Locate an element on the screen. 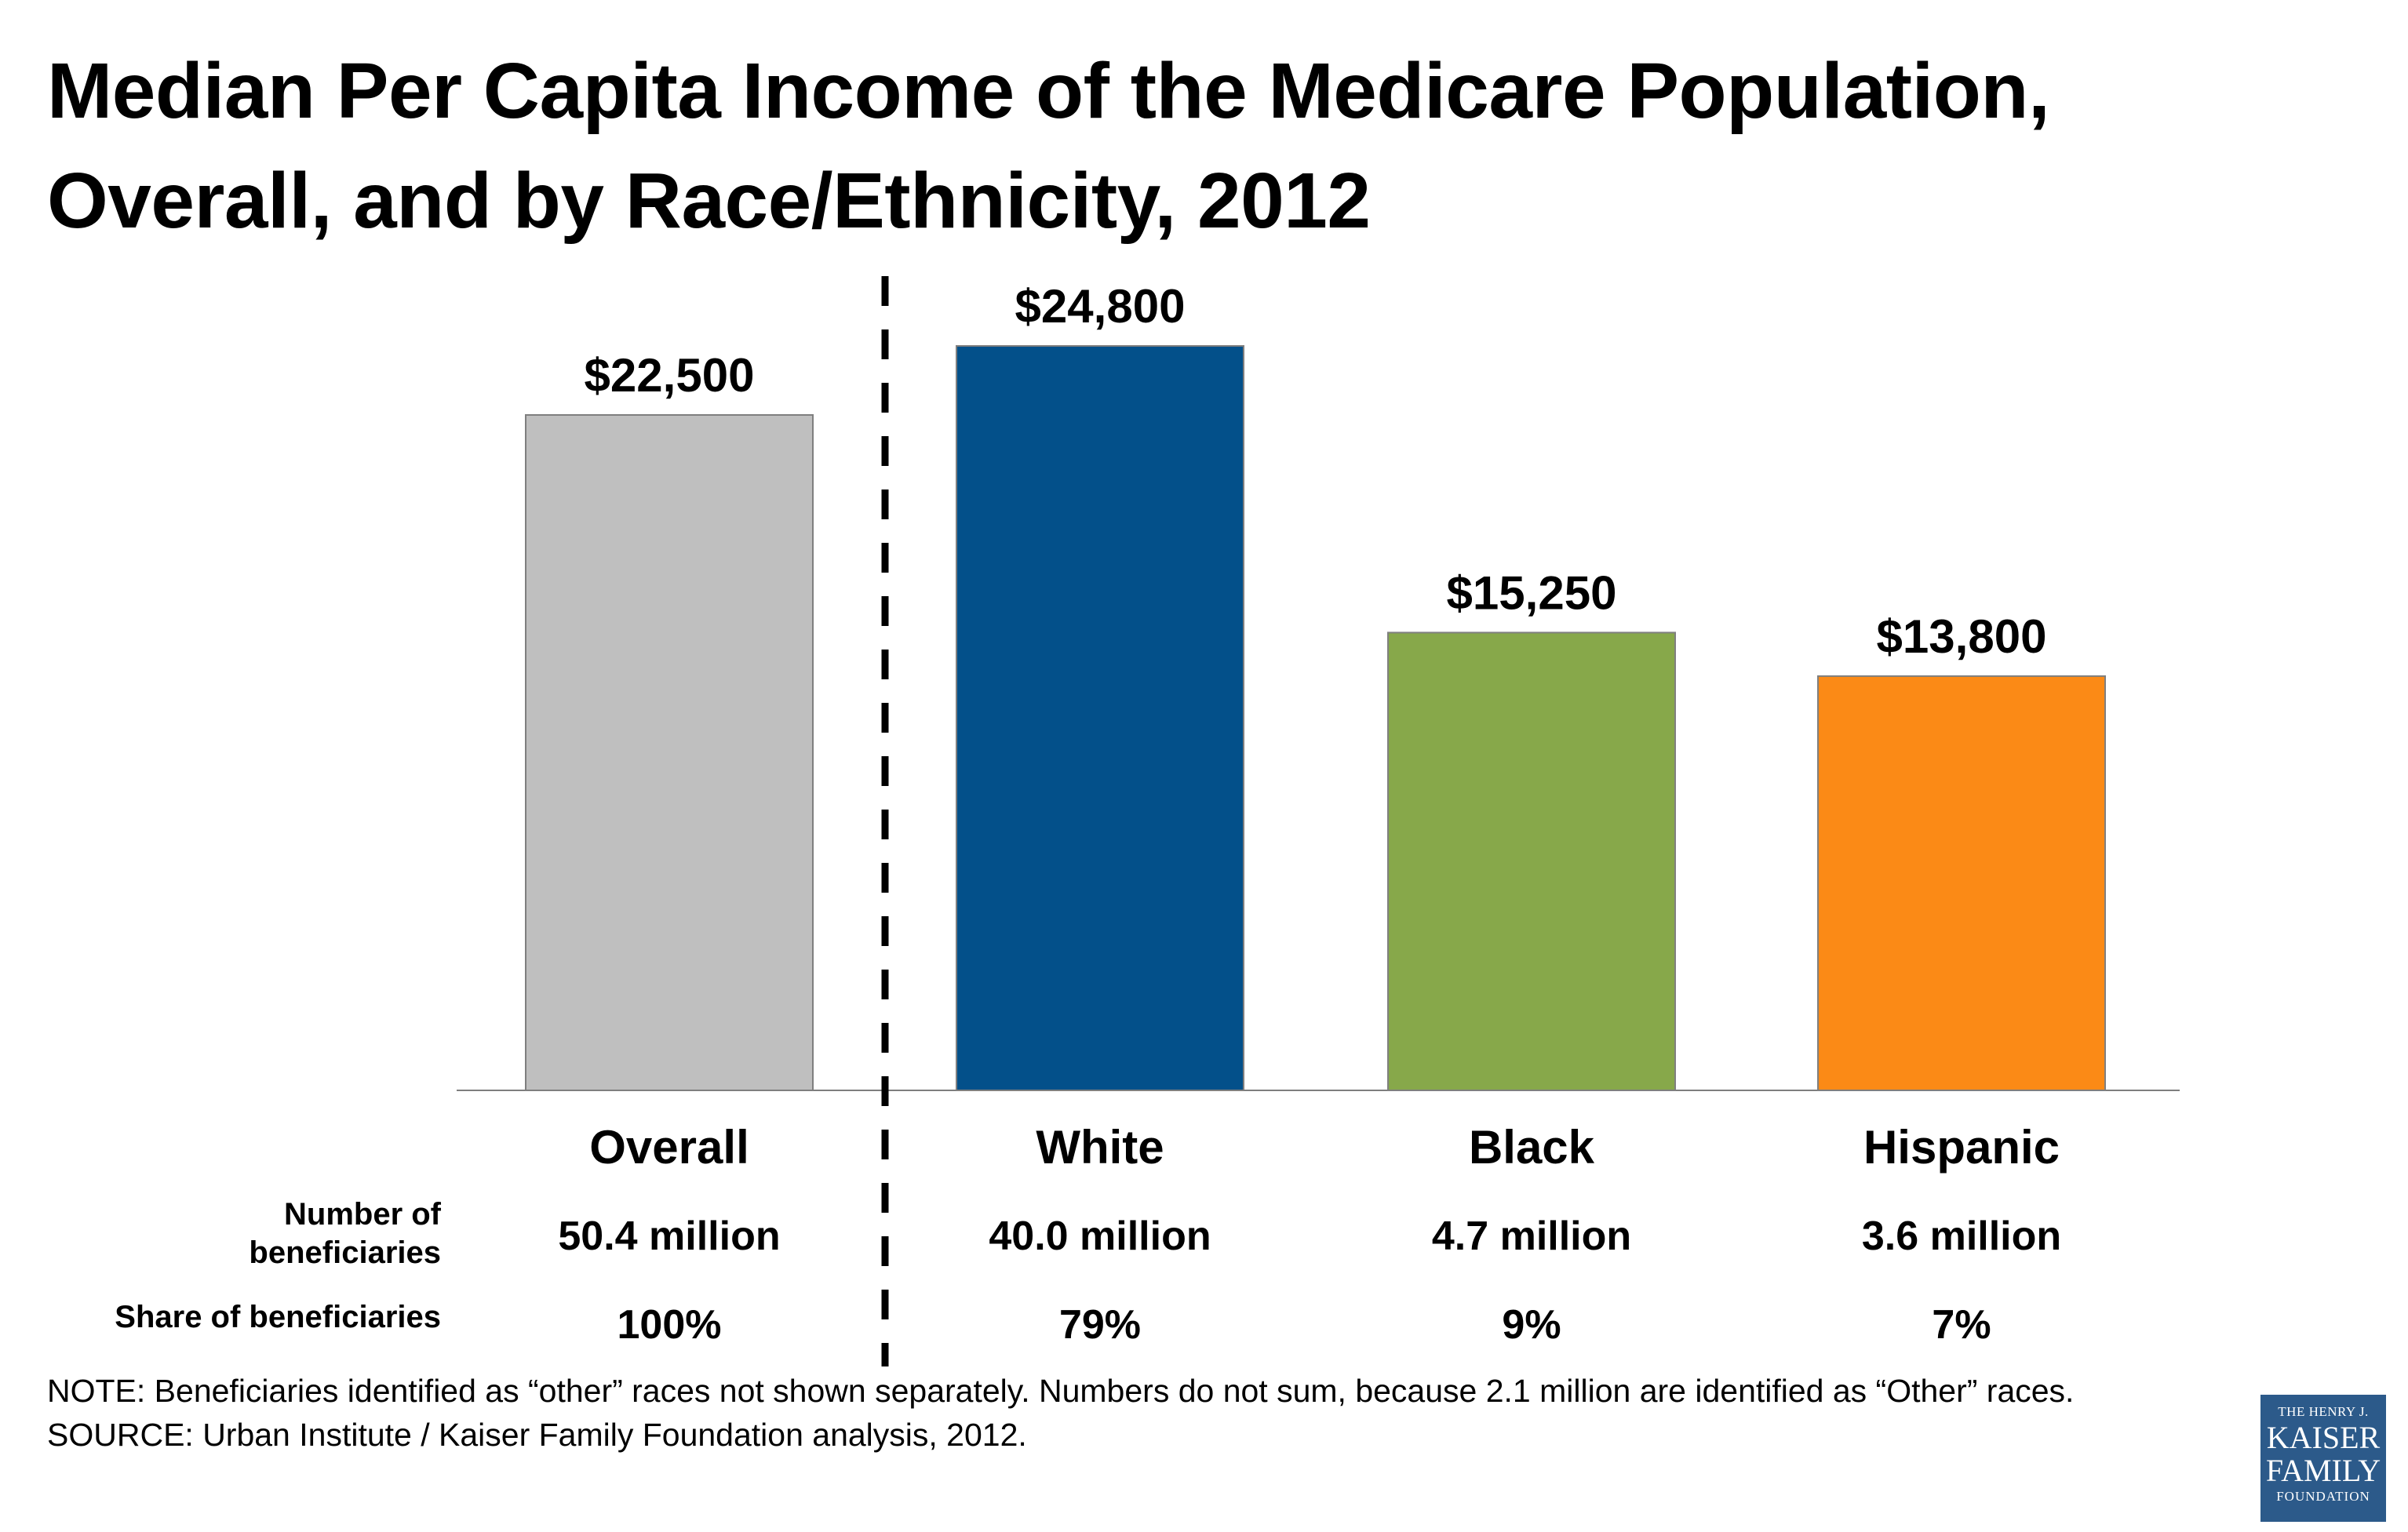 Image resolution: width=2408 pixels, height=1532 pixels. value-label-hispanic: $13,800 is located at coordinates (1962, 636).